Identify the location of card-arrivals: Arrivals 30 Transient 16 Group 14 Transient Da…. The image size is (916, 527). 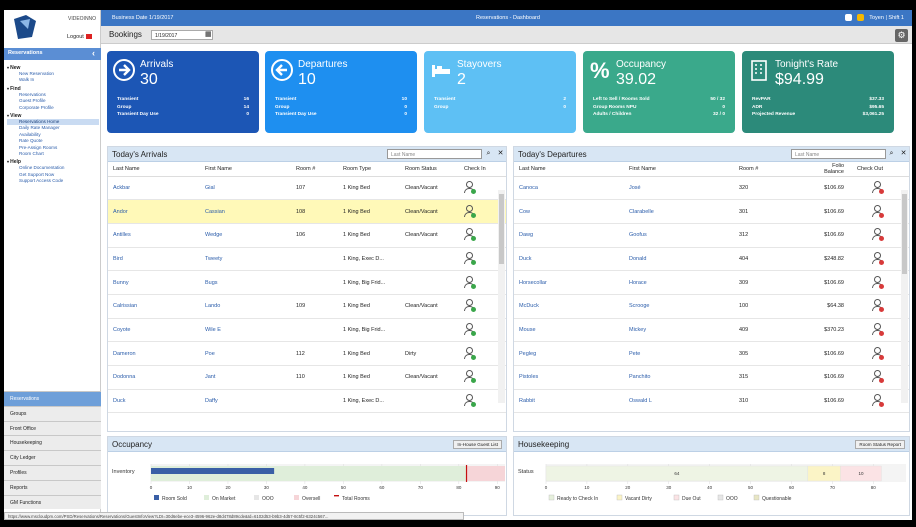
(183, 92).